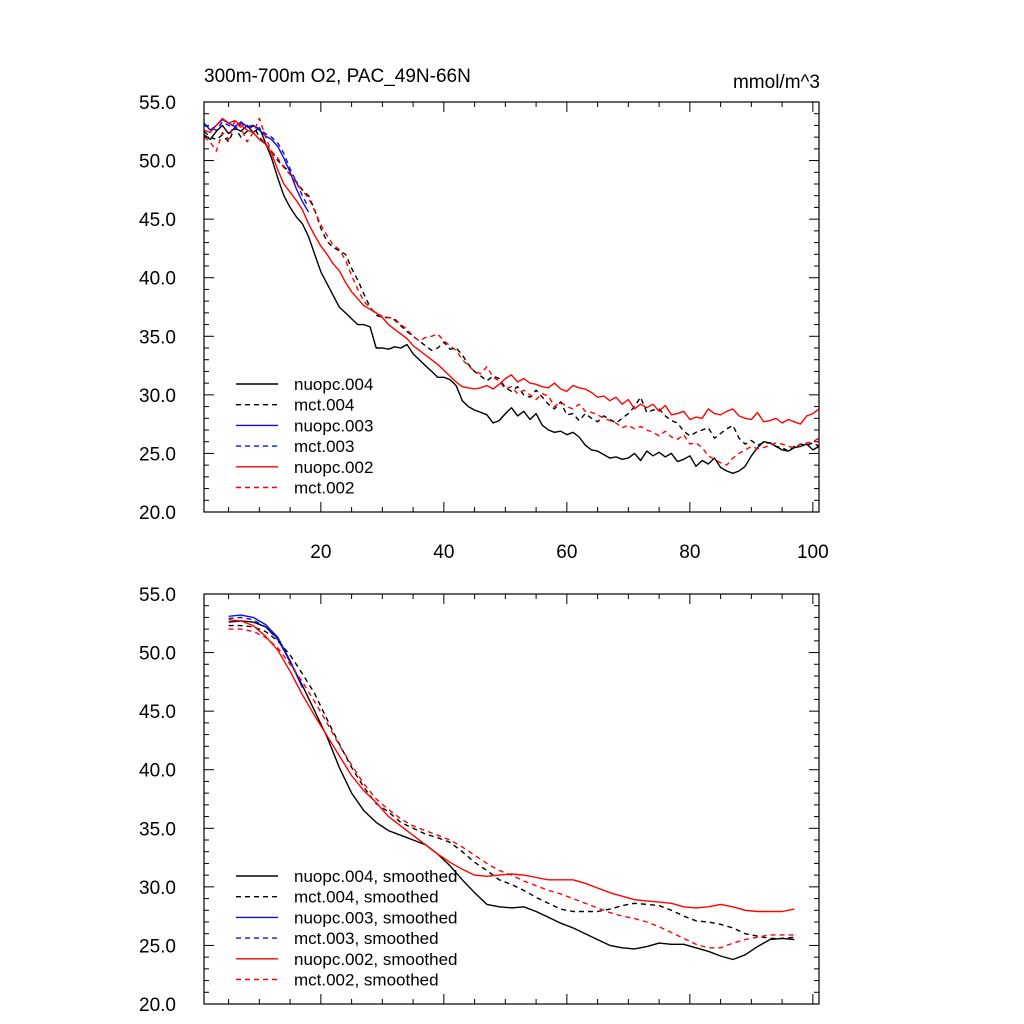 This screenshot has height=1024, width=1024. Describe the element at coordinates (376, 959) in the screenshot. I see `legend-label: nuopc.002, smoothed` at that location.